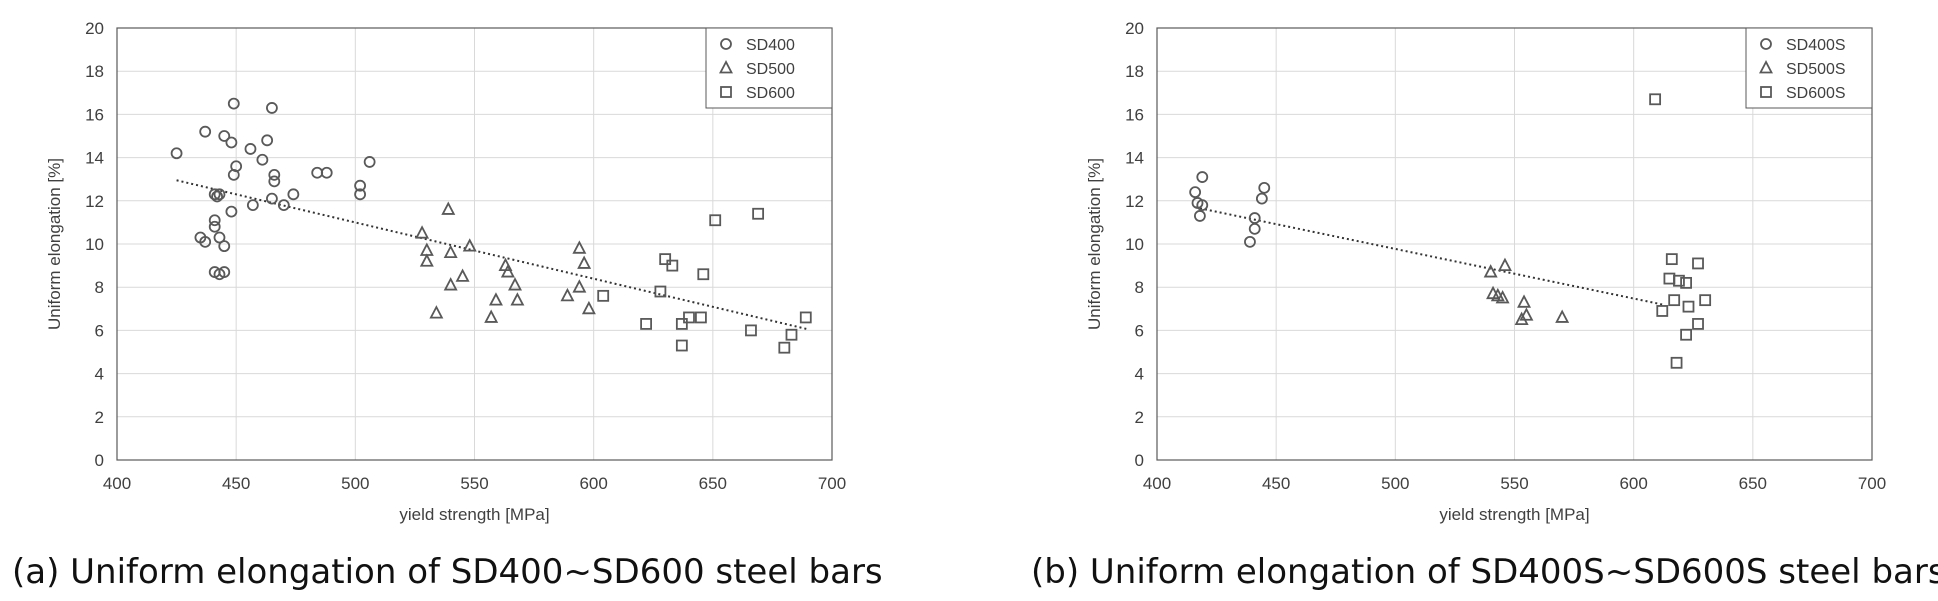  I want to click on legend: SD400S SD500S SD600S, so click(1809, 68).